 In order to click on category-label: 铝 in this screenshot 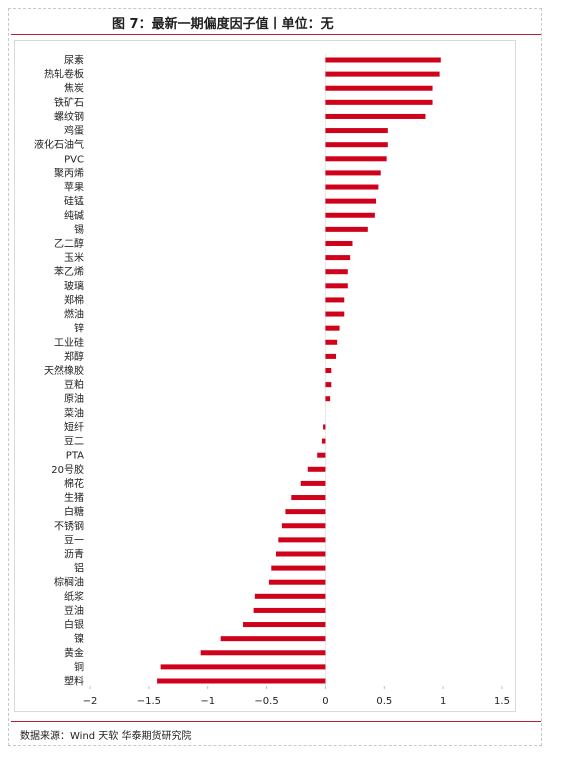, I will do `click(79, 569)`.